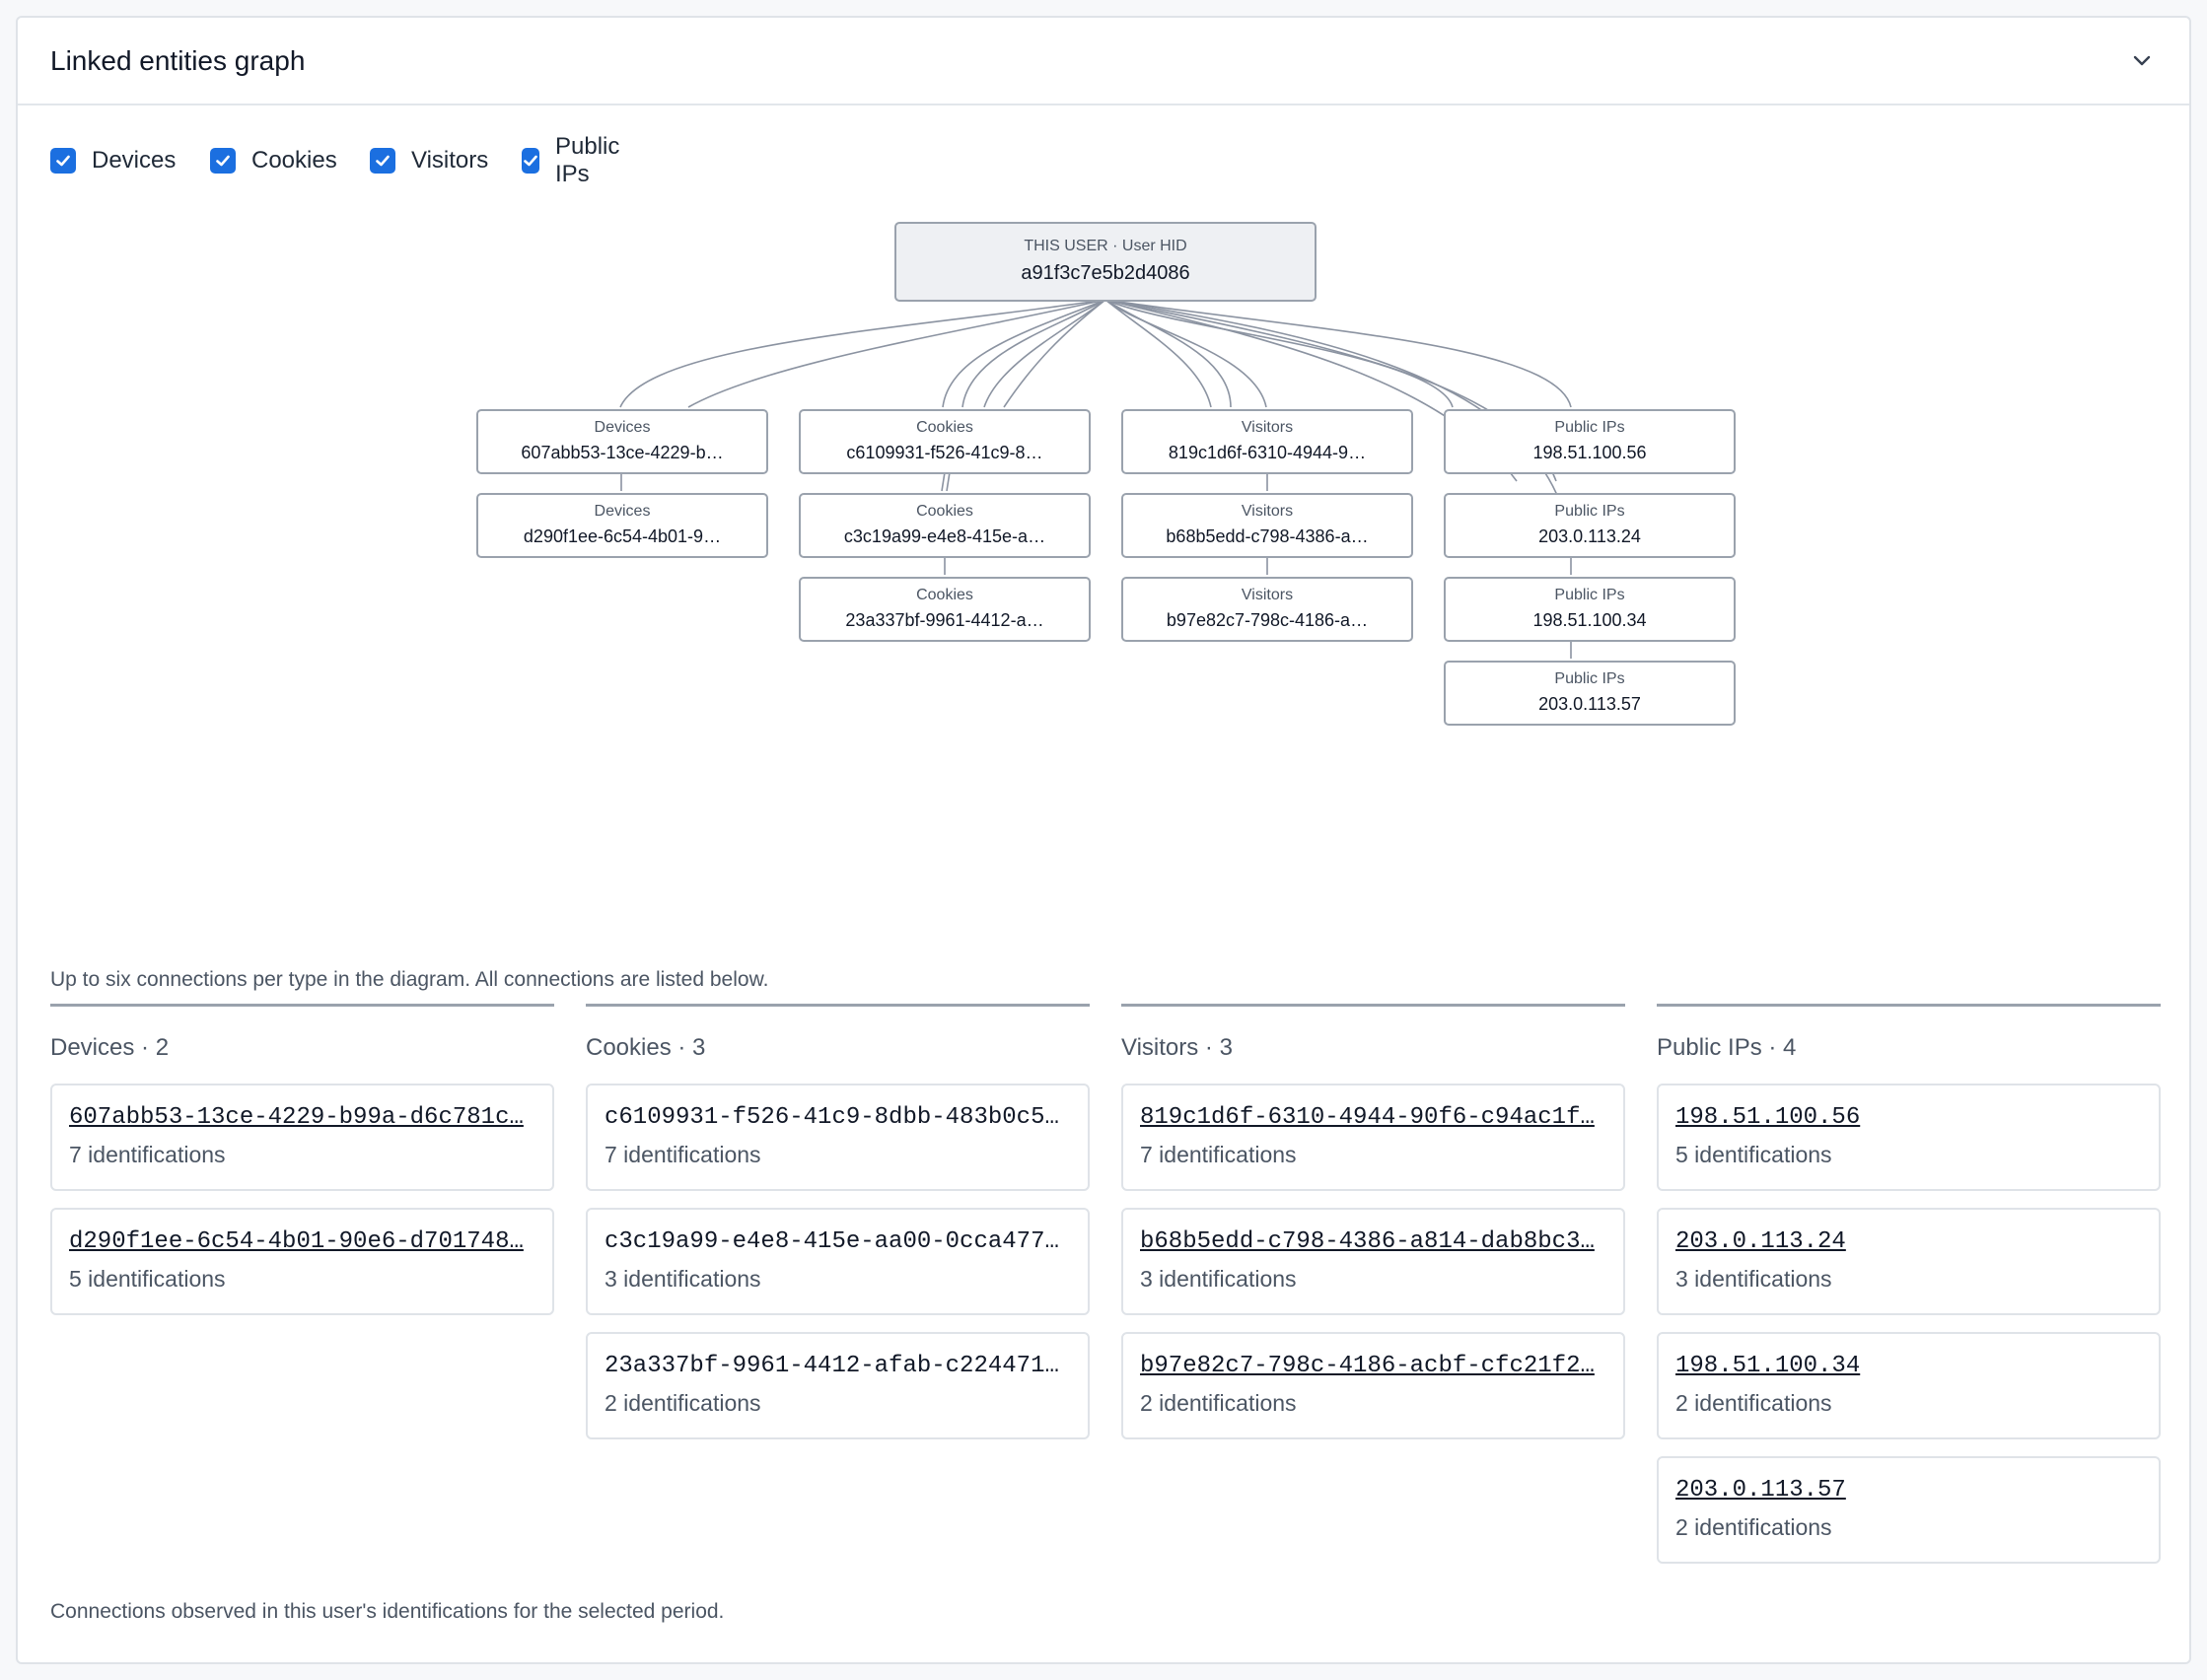  I want to click on graph-node-public-ip: Public IPs 198.51.100.56, so click(1590, 441).